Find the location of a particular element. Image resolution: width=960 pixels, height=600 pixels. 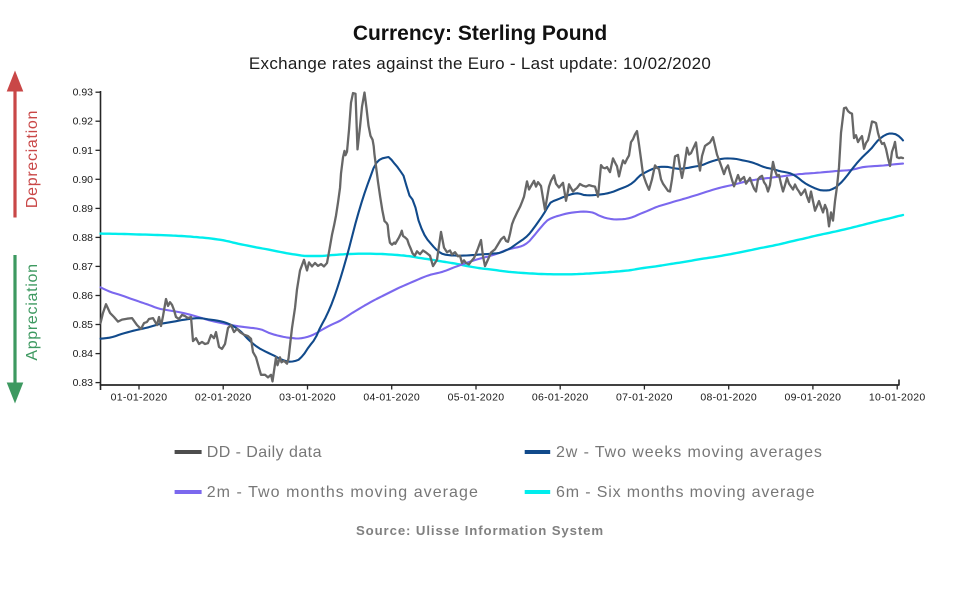

svg-text: Depreciation is located at coordinates (32, 159).